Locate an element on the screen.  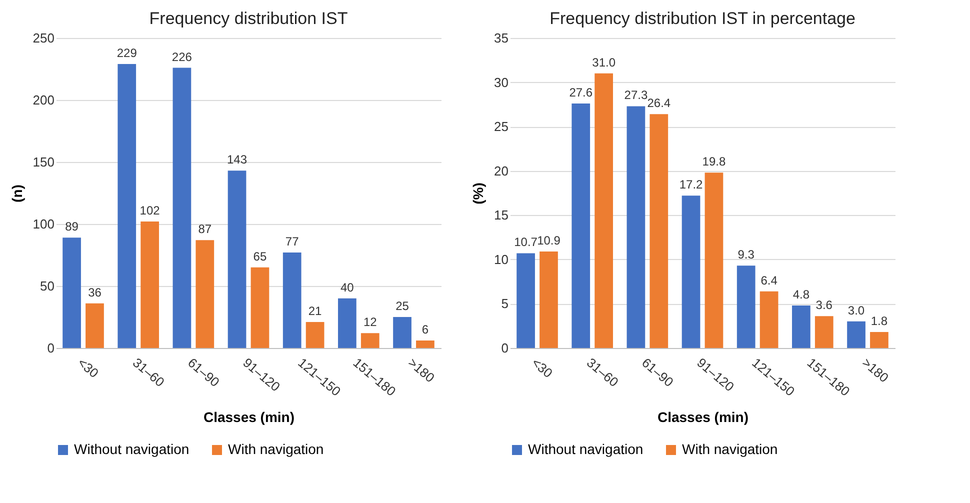
y-tick-label: 150 is located at coordinates (43, 162).